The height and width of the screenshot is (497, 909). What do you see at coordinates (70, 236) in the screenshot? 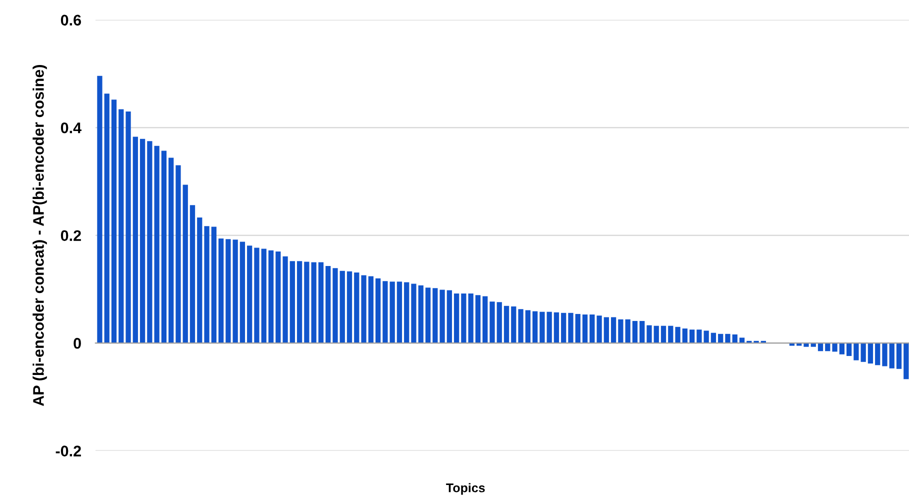
I see `y-tick-label: 0.2` at bounding box center [70, 236].